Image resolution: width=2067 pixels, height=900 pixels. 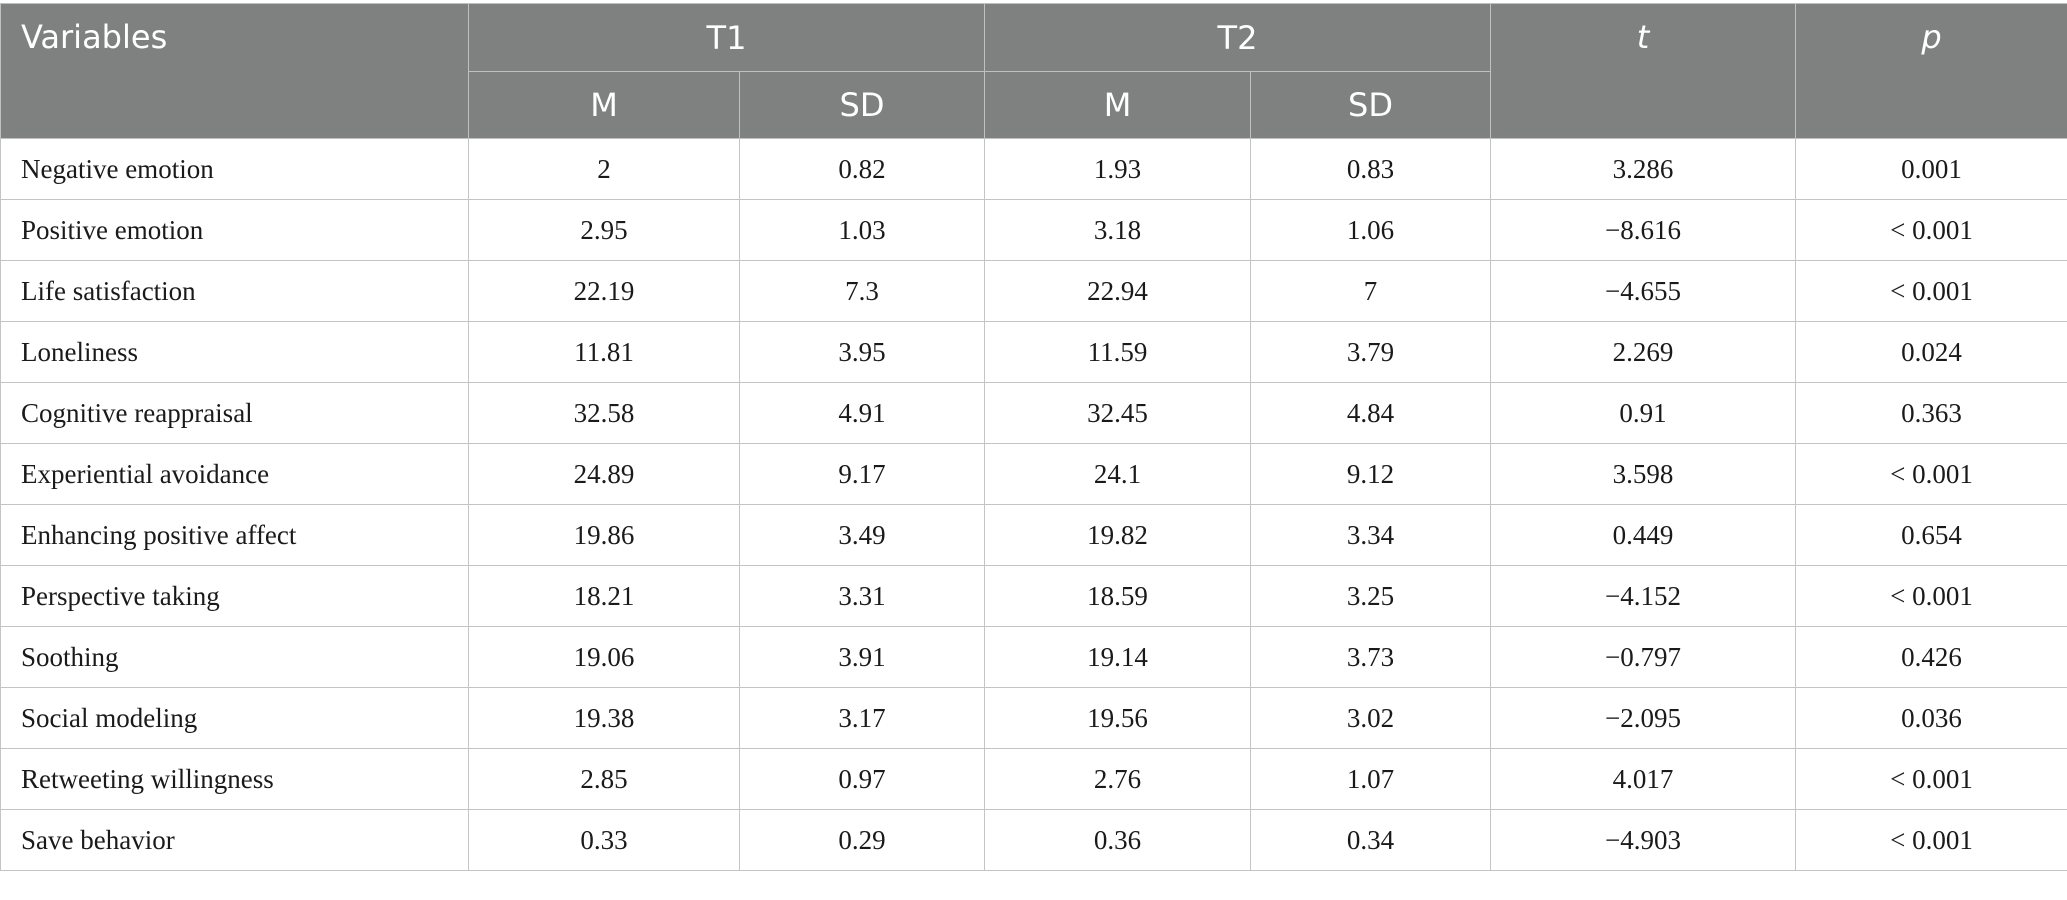 I want to click on cell-t2-sd: 1.07, so click(x=1370, y=779).